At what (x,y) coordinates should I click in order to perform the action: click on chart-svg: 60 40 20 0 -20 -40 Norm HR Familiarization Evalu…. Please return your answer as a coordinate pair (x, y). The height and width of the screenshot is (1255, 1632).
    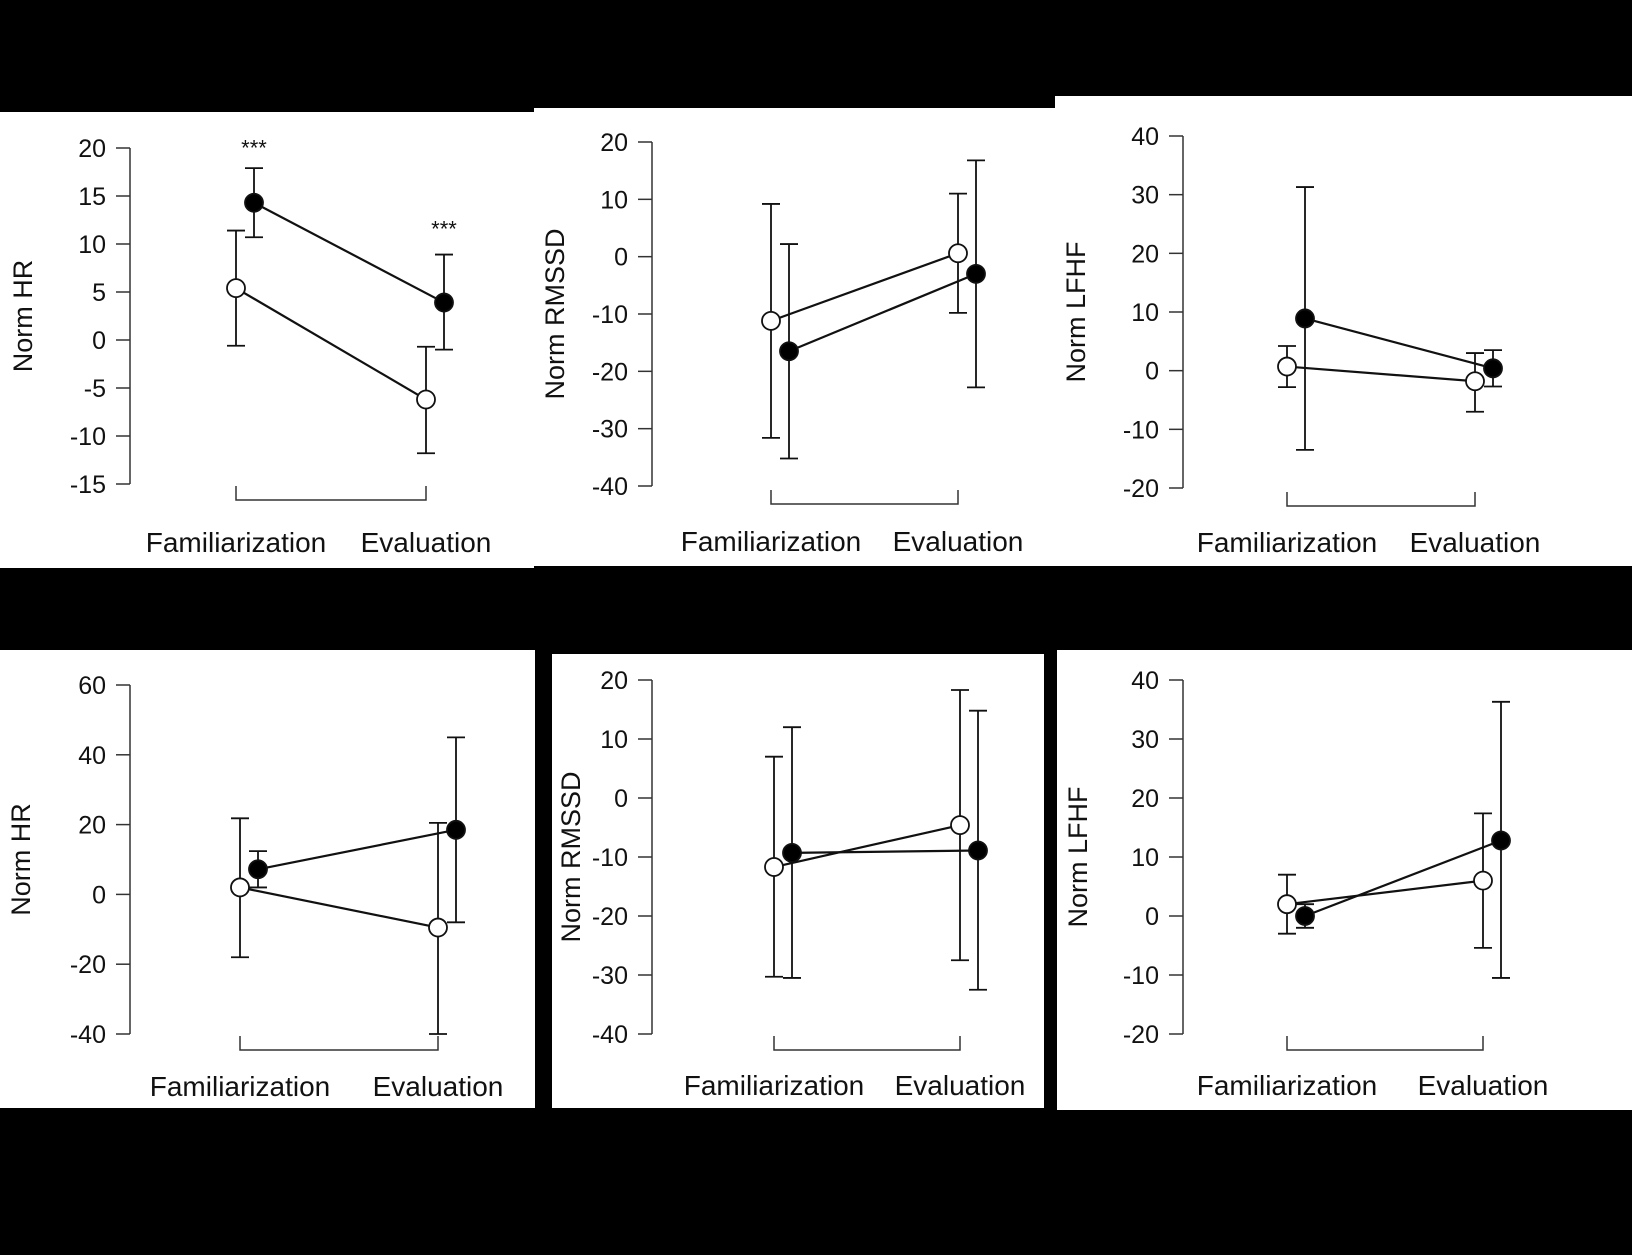
    Looking at the image, I should click on (255, 887).